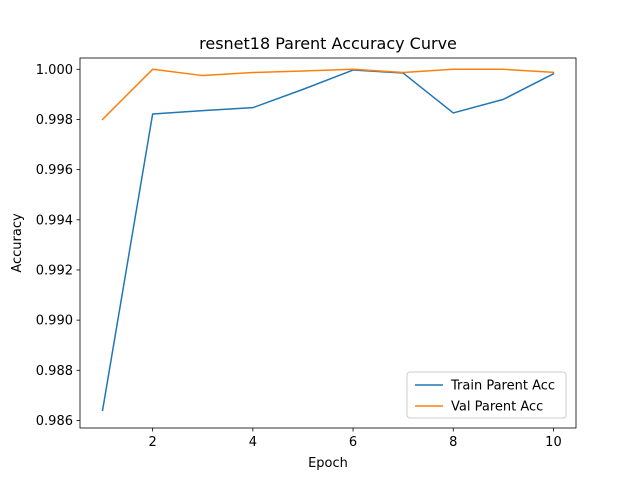 The image size is (640, 480). I want to click on chart-title: resnet18 Parent Accuracy Curve, so click(328, 43).